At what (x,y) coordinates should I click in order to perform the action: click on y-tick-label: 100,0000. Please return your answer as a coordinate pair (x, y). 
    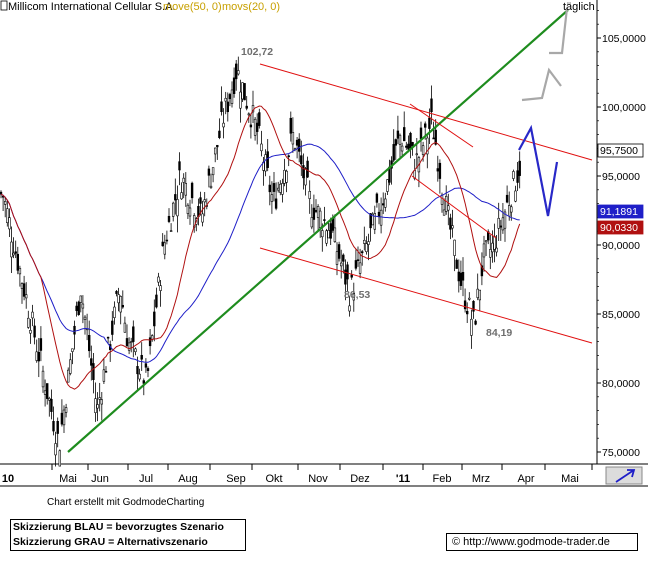
    Looking at the image, I should click on (624, 108).